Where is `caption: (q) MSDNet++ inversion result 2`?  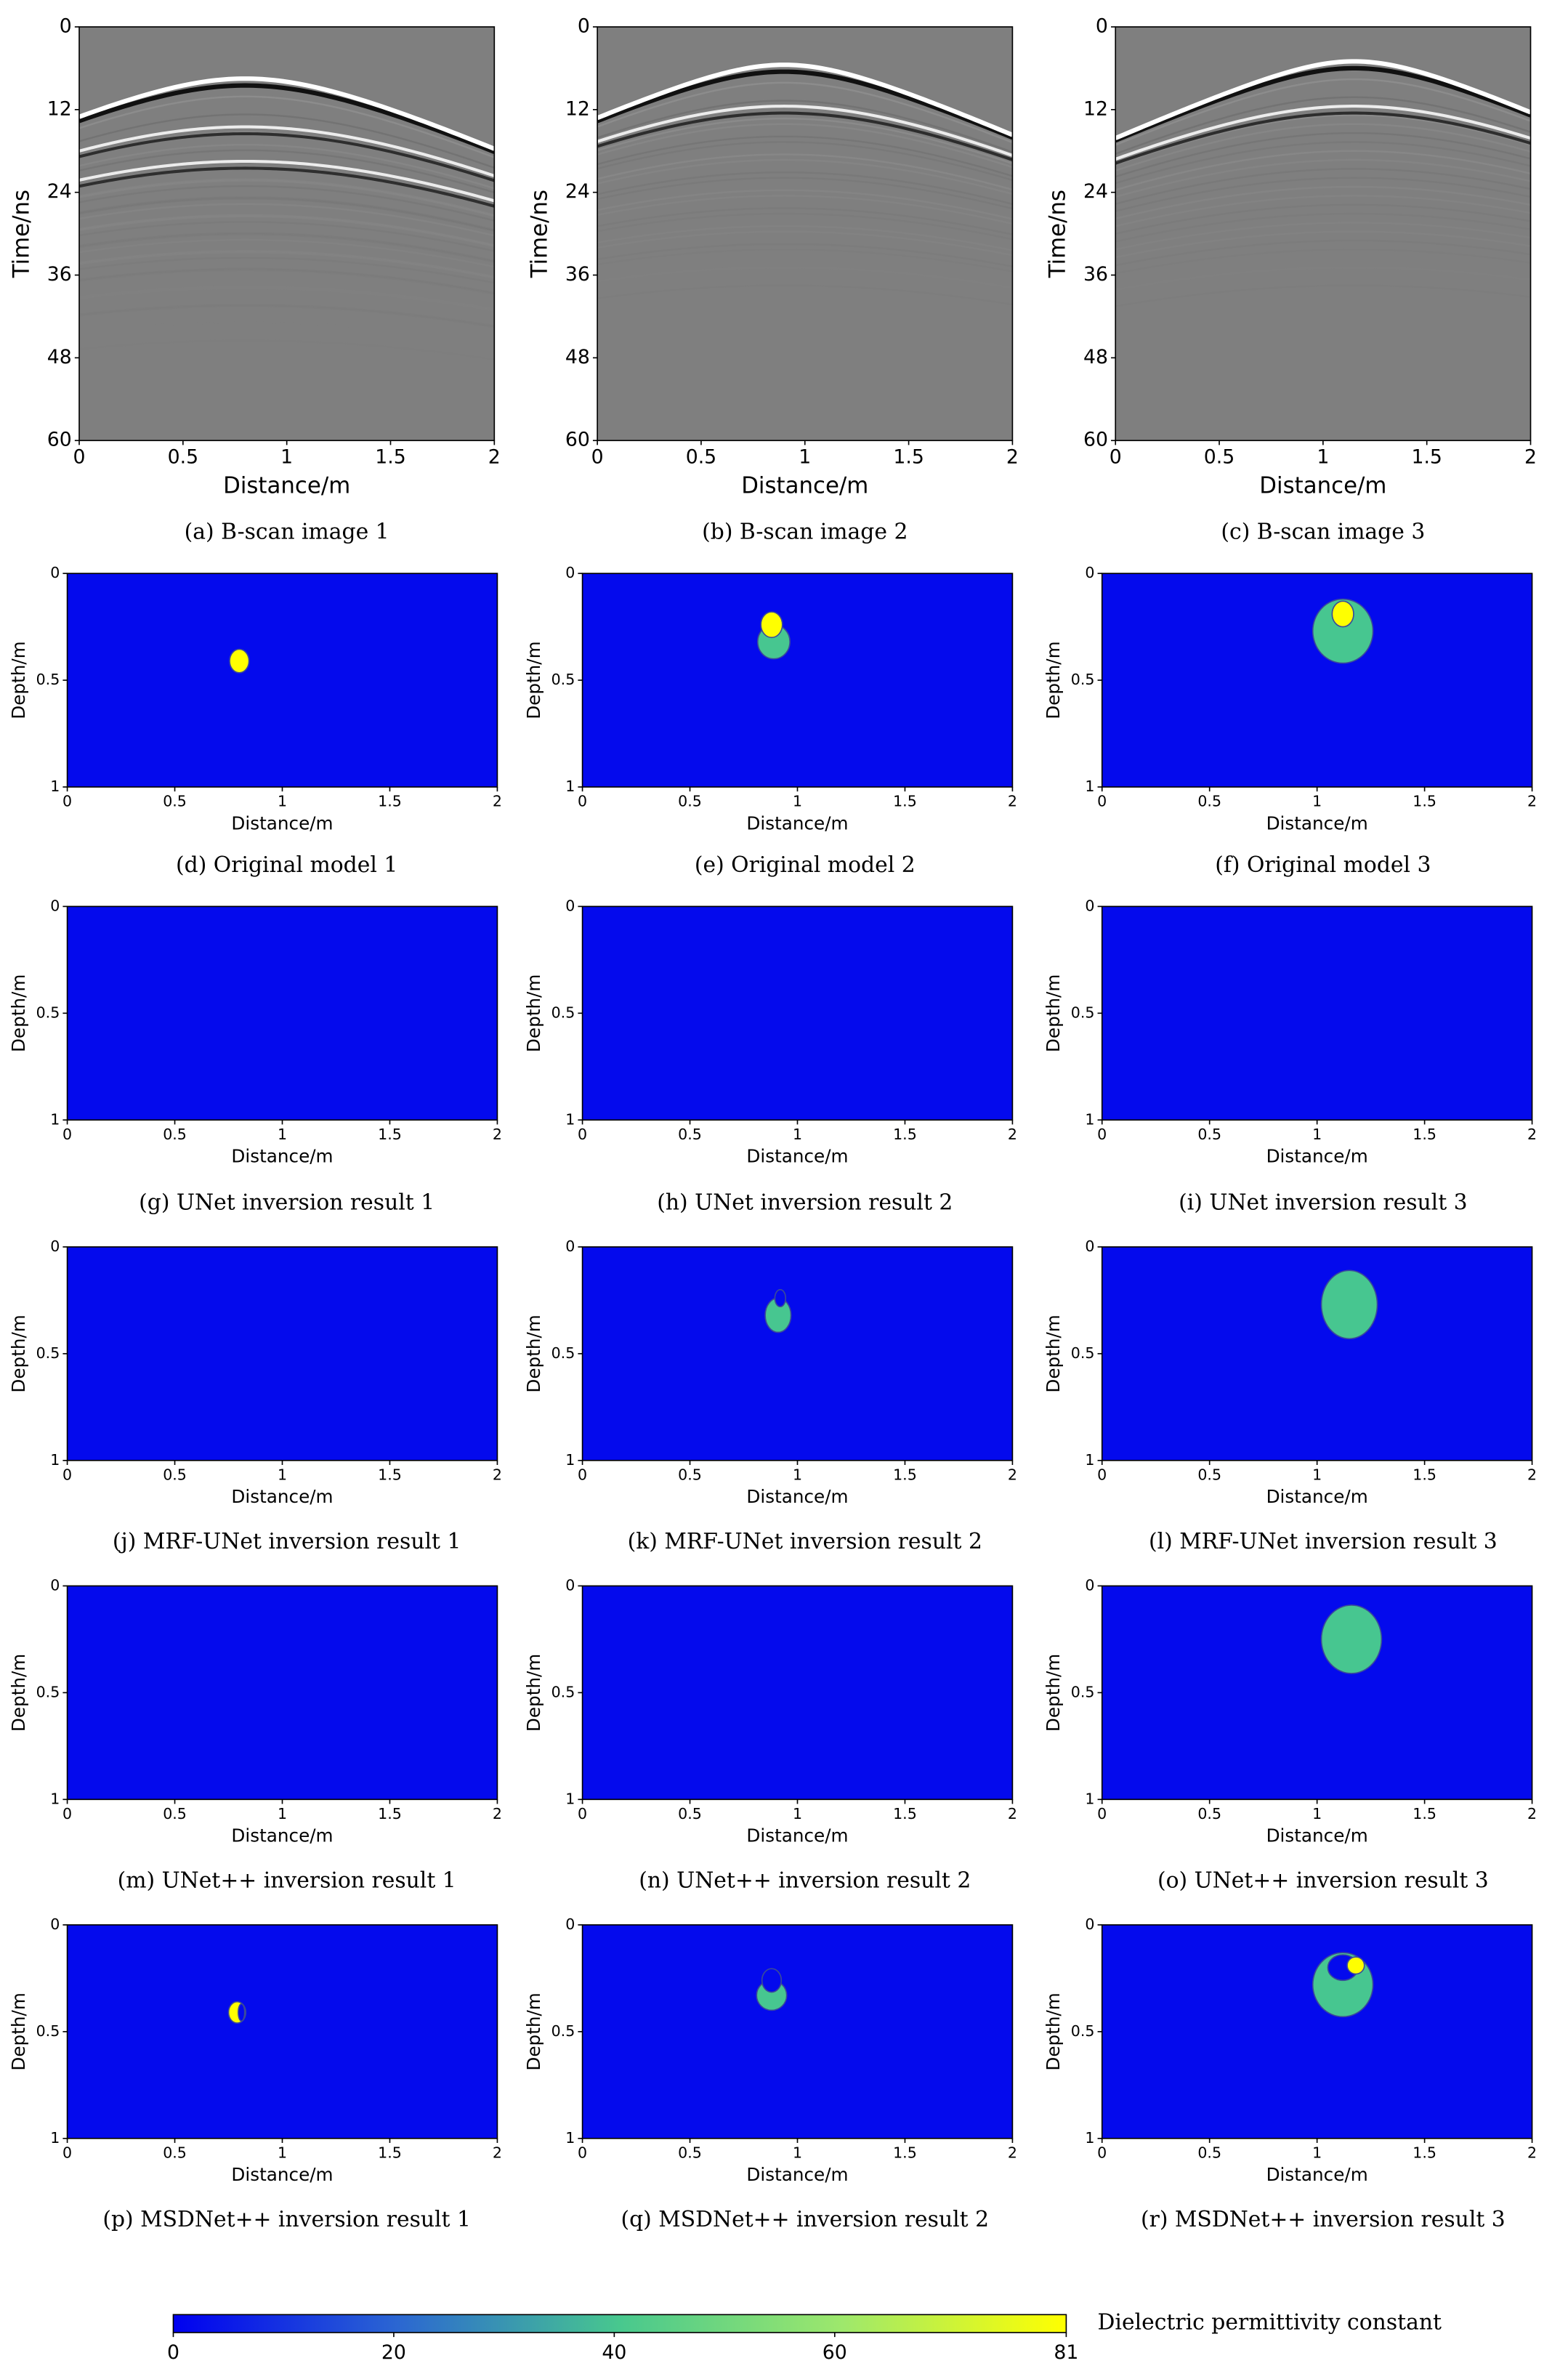
caption: (q) MSDNet++ inversion result 2 is located at coordinates (805, 2219).